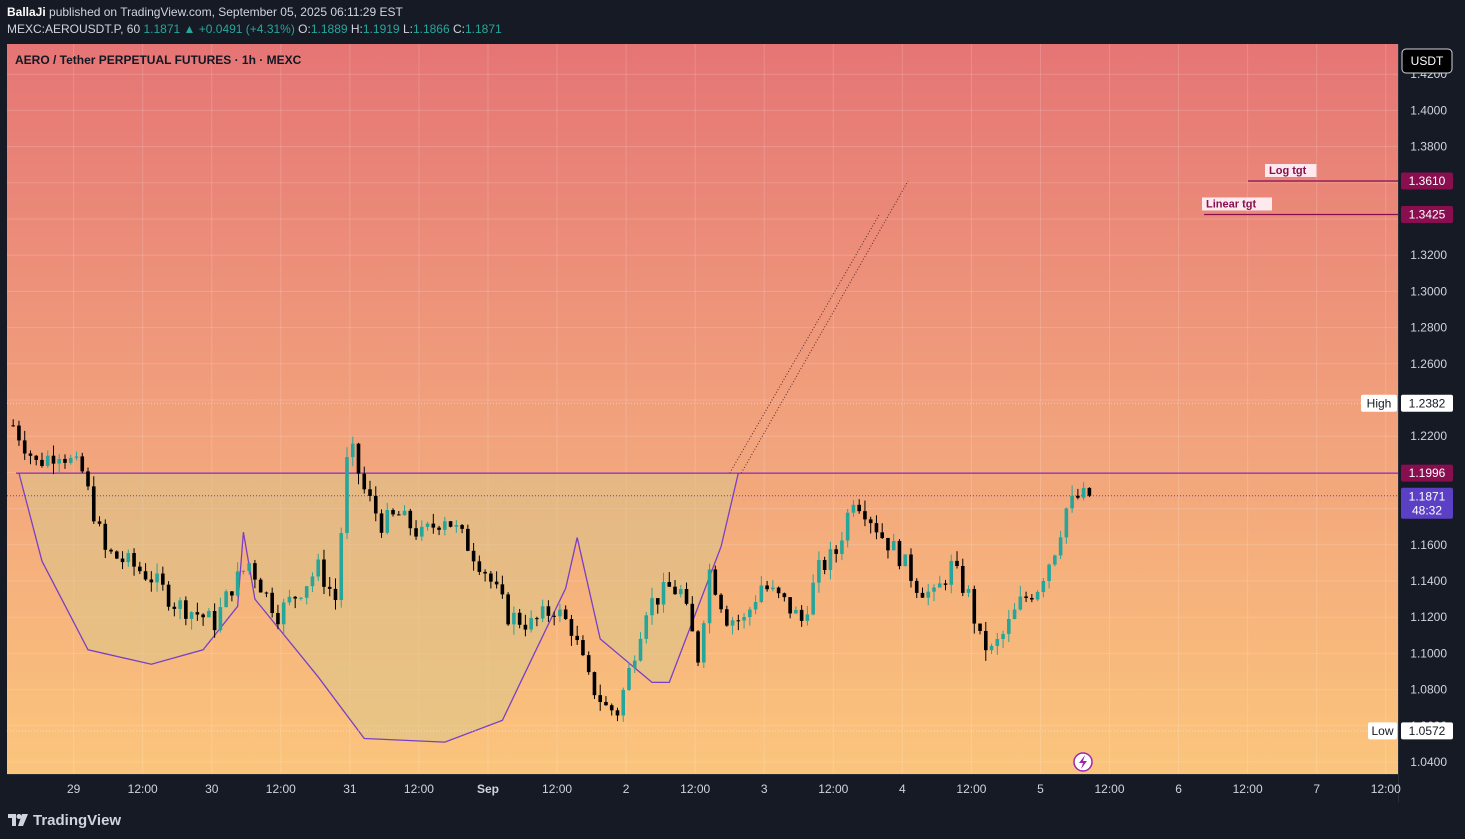  Describe the element at coordinates (1428, 291) in the screenshot. I see `price-tick-label: 1.3000` at that location.